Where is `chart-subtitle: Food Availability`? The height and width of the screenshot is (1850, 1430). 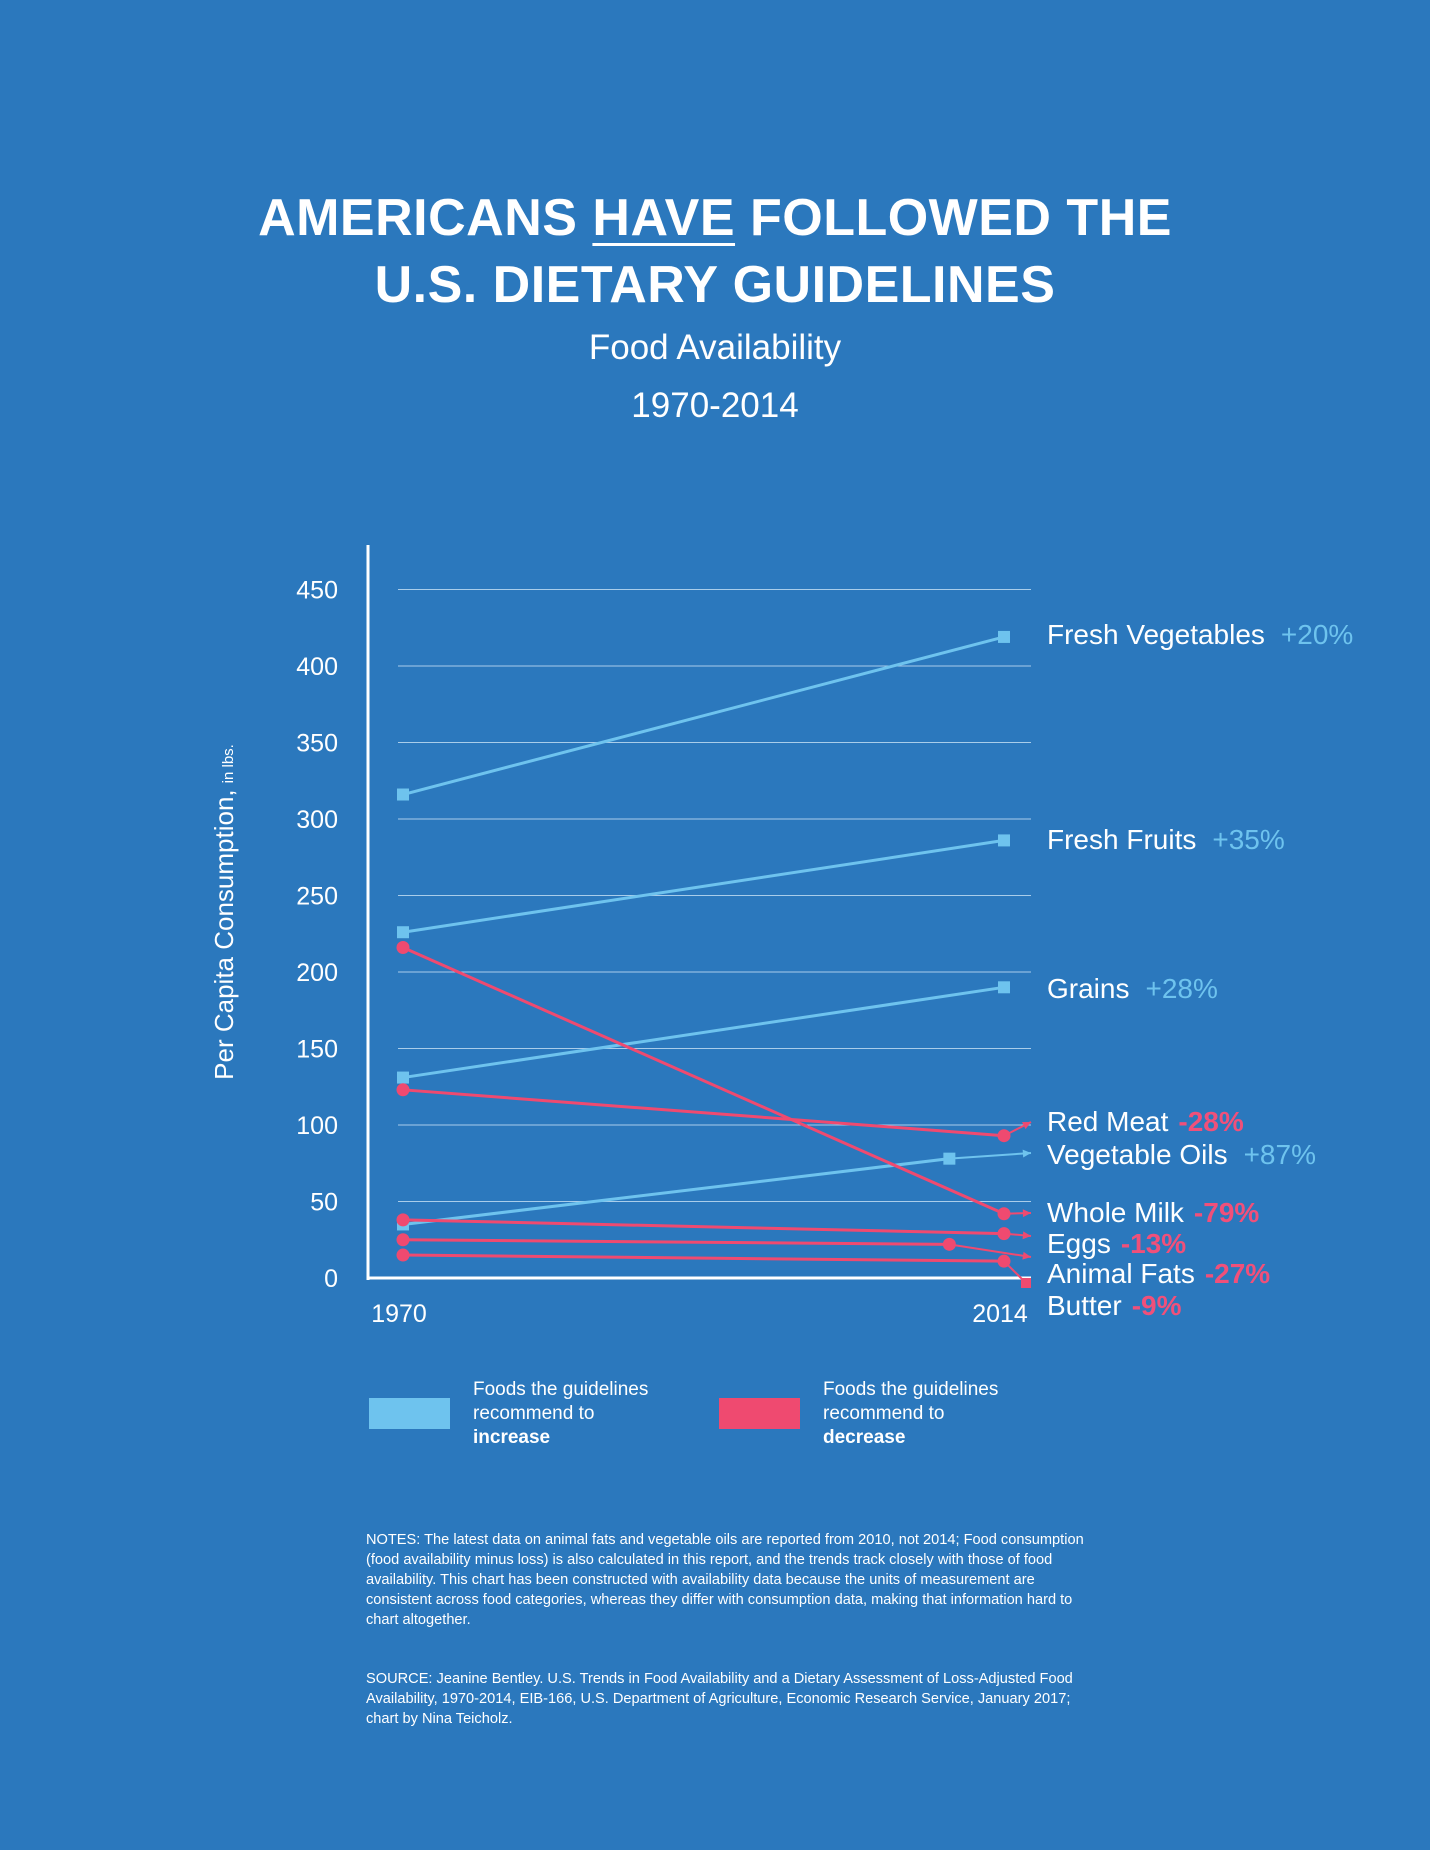
chart-subtitle: Food Availability is located at coordinates (715, 347).